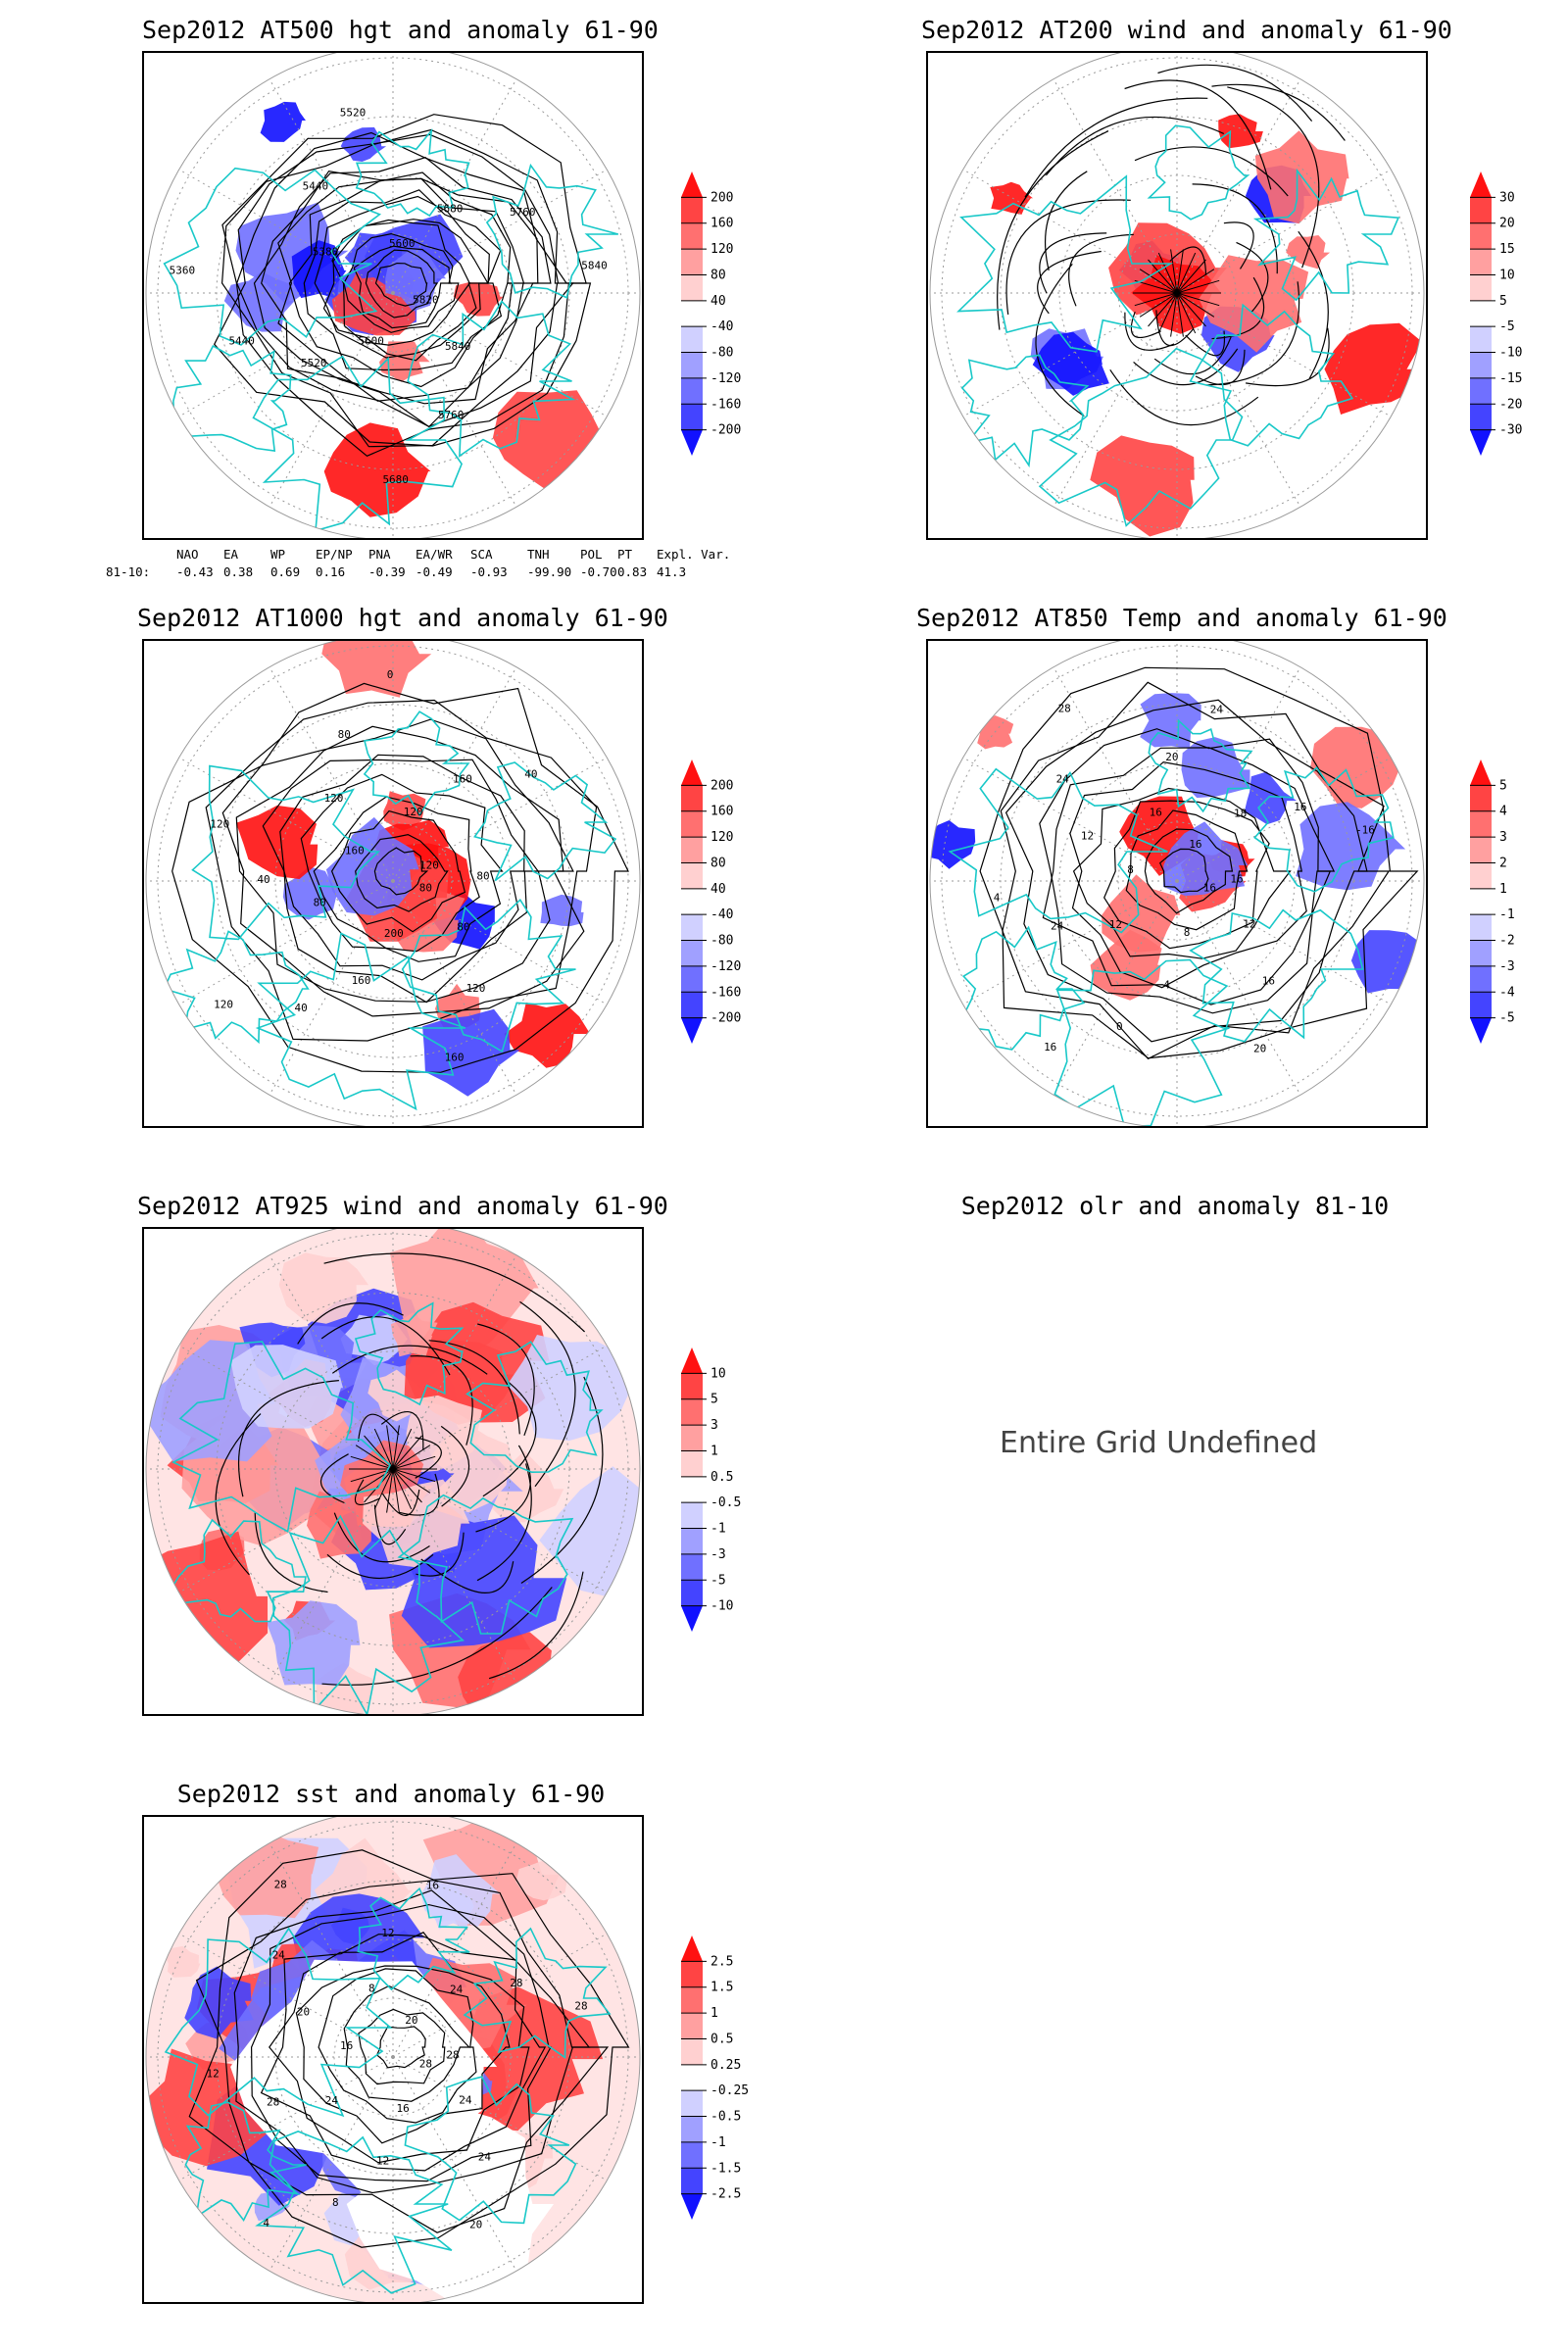 This screenshot has width=1568, height=2352. Describe the element at coordinates (273, 2101) in the screenshot. I see `contour-label: 28` at that location.